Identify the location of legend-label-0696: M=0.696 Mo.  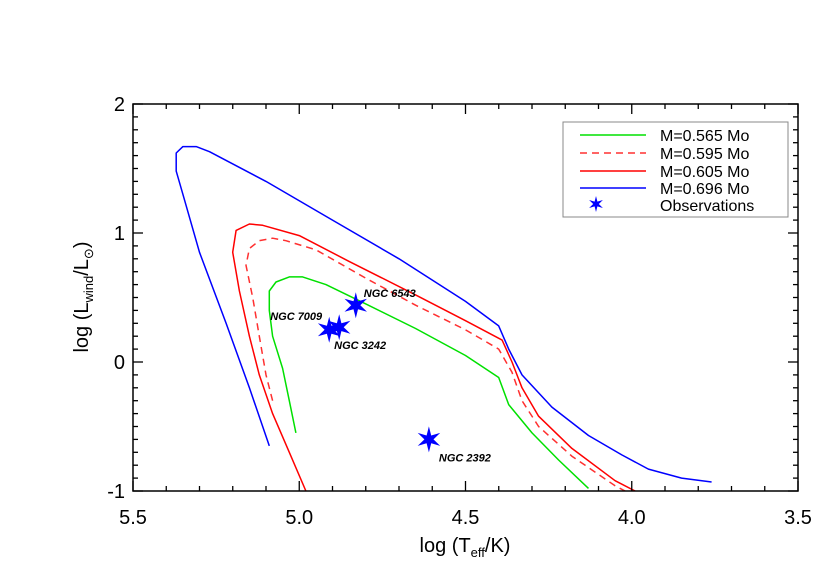
(704, 189).